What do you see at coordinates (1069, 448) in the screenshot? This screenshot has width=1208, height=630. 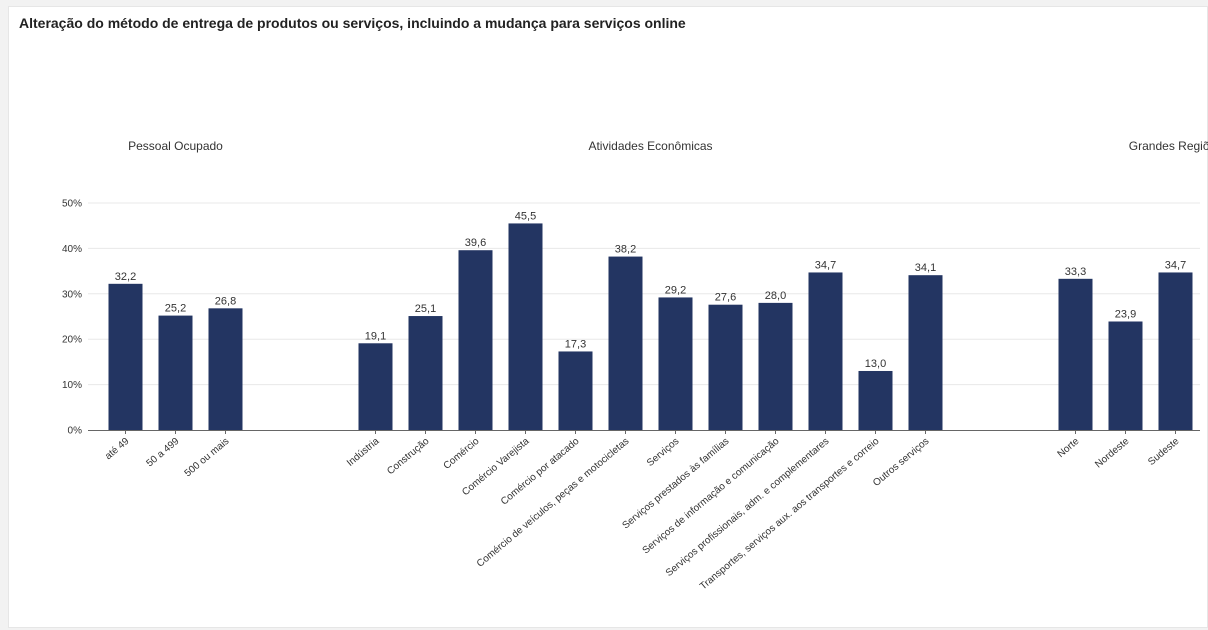 I see `x-tick-label: Norte` at bounding box center [1069, 448].